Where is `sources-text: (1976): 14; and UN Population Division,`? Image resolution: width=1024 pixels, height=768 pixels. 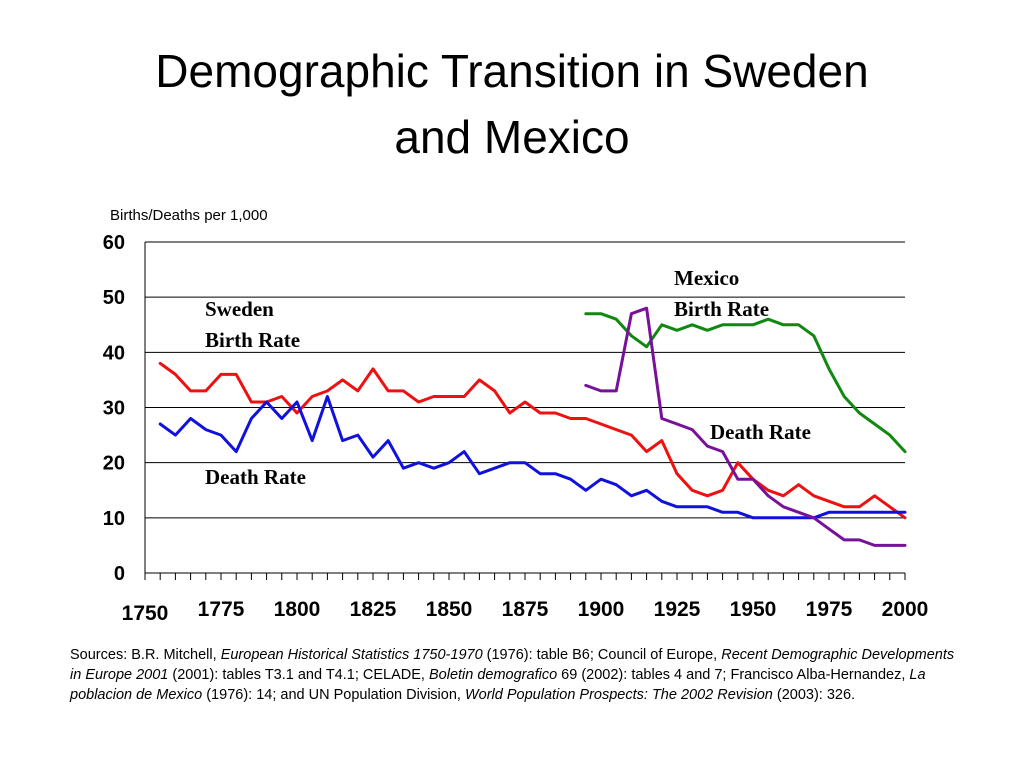 sources-text: (1976): 14; and UN Population Division, is located at coordinates (333, 695).